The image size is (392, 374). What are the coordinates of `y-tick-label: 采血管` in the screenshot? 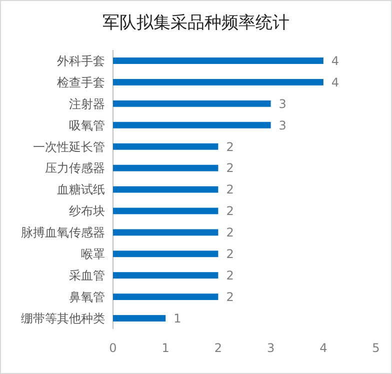 It's located at (87, 275).